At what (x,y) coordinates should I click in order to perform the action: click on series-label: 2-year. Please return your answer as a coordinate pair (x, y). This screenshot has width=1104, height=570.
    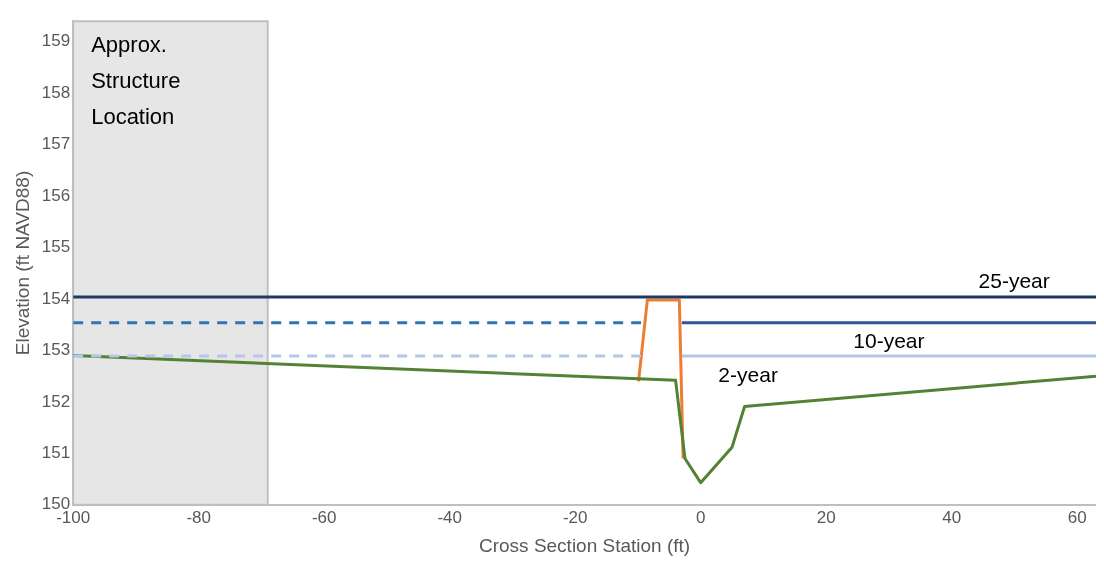
    Looking at the image, I should click on (748, 374).